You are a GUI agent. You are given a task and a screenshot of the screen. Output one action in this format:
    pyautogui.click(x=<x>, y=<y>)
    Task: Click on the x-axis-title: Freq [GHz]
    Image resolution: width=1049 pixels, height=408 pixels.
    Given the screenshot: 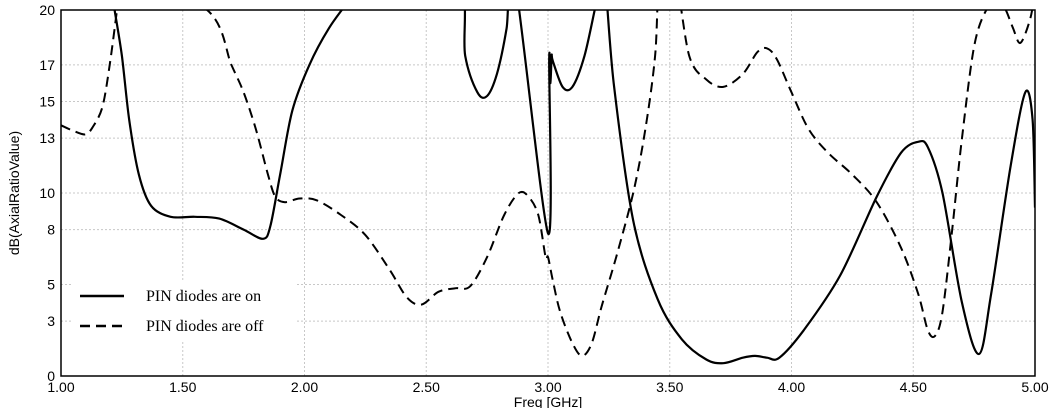 What is the action you would take?
    pyautogui.click(x=548, y=401)
    